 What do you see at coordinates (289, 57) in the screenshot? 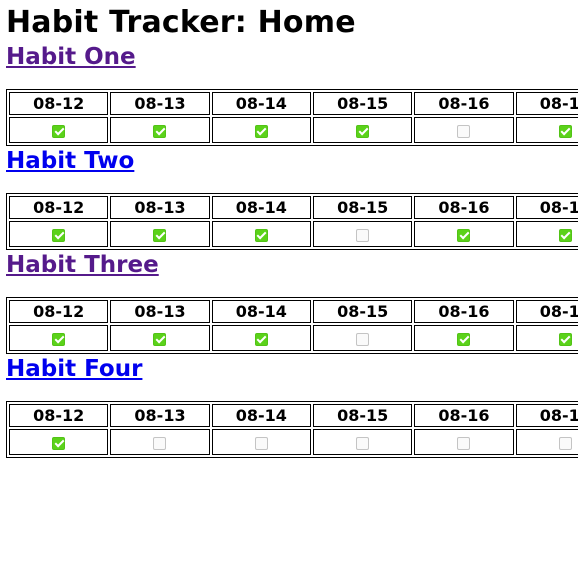
I see `habit-heading: Habit One` at bounding box center [289, 57].